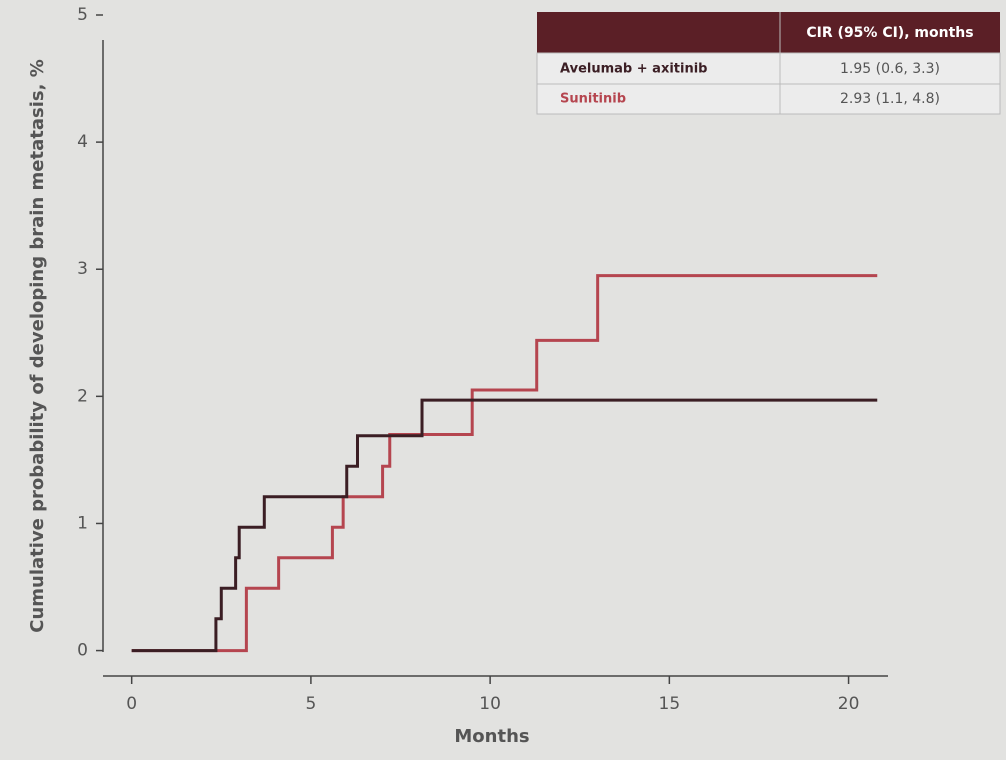  What do you see at coordinates (890, 69) in the screenshot?
I see `table-cell: 1.95 (0.6, 3.3)` at bounding box center [890, 69].